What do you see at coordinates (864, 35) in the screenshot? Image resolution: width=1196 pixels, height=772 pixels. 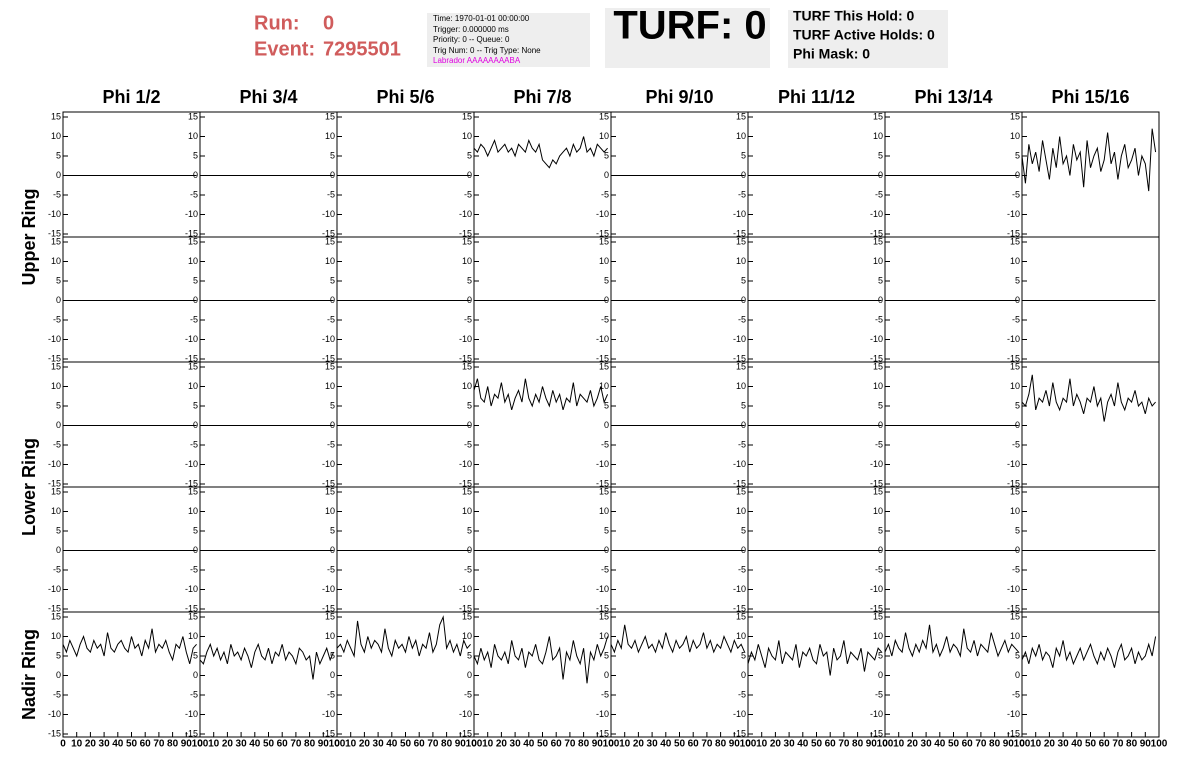 I see `turf-info: TURF Active Holds: 0` at bounding box center [864, 35].